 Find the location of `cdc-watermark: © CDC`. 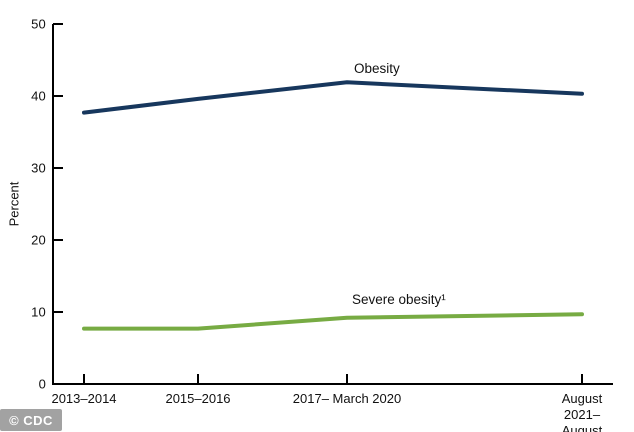

cdc-watermark: © CDC is located at coordinates (31, 420).